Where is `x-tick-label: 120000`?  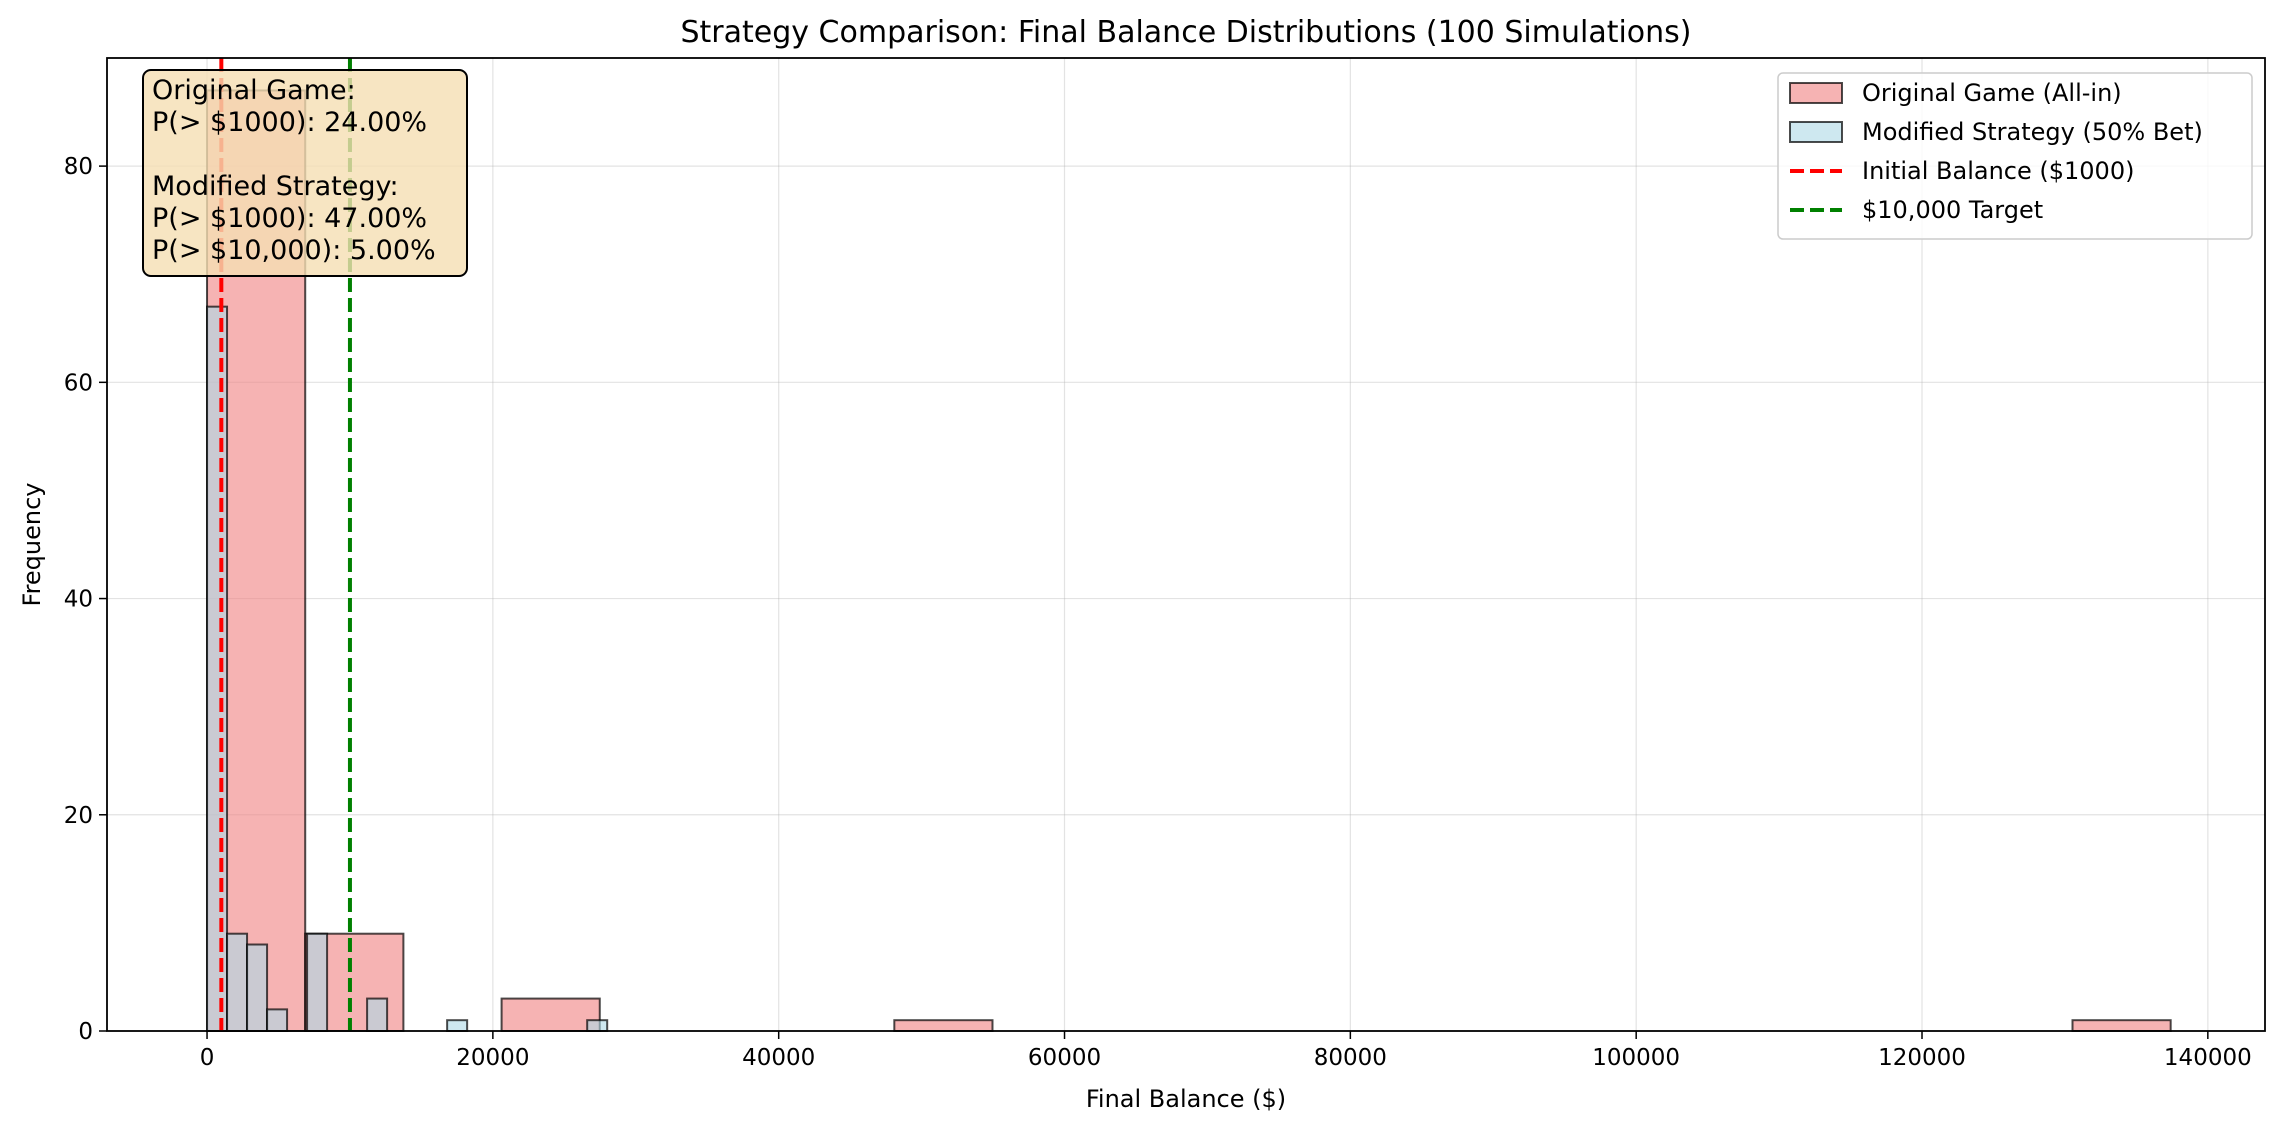
x-tick-label: 120000 is located at coordinates (1922, 1058).